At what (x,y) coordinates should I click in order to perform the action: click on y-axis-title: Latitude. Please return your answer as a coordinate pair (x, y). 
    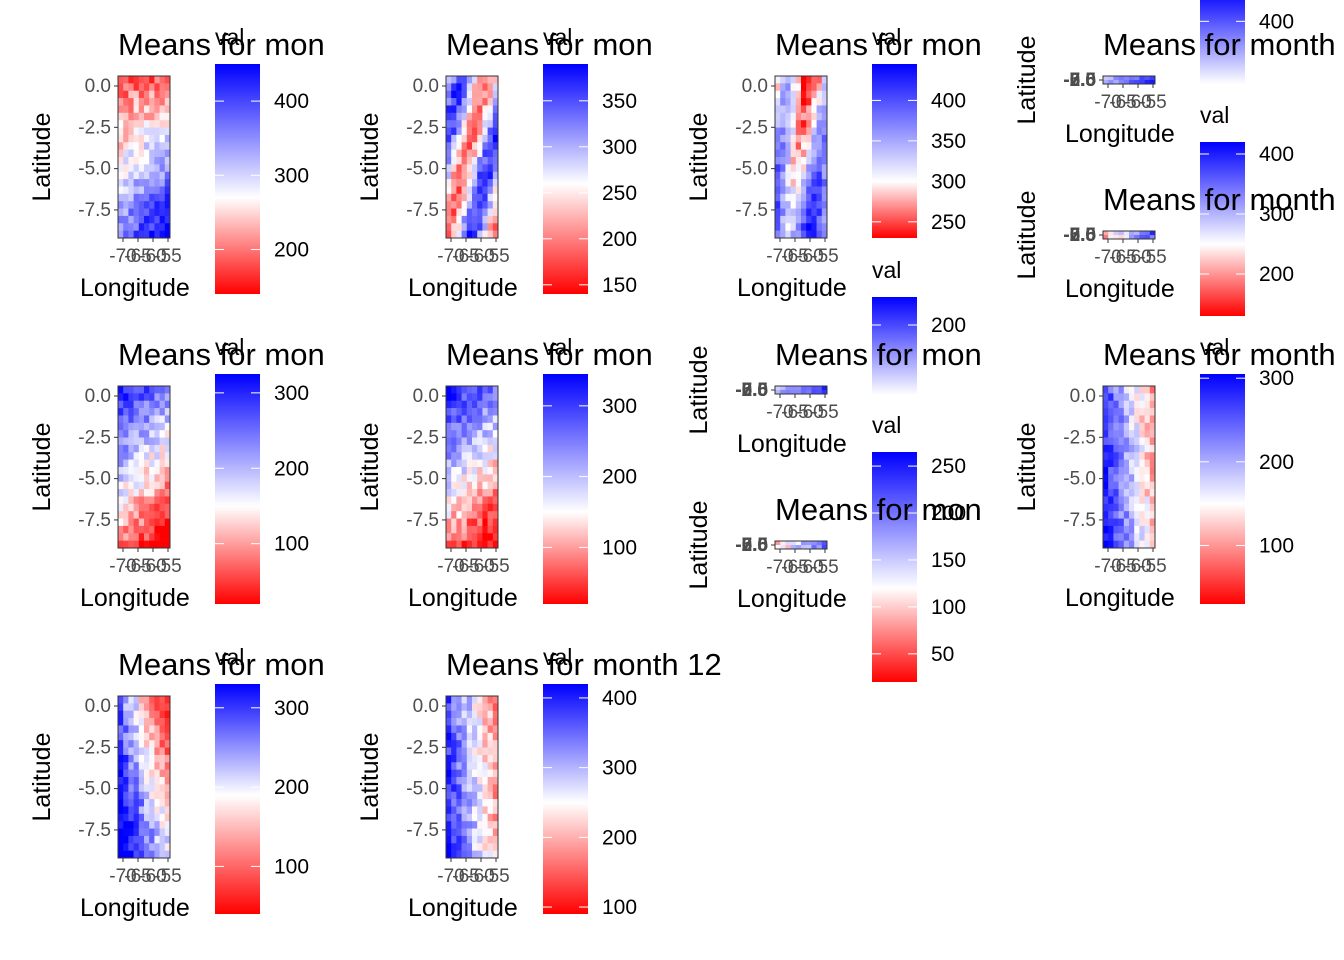
    Looking at the image, I should click on (42, 157).